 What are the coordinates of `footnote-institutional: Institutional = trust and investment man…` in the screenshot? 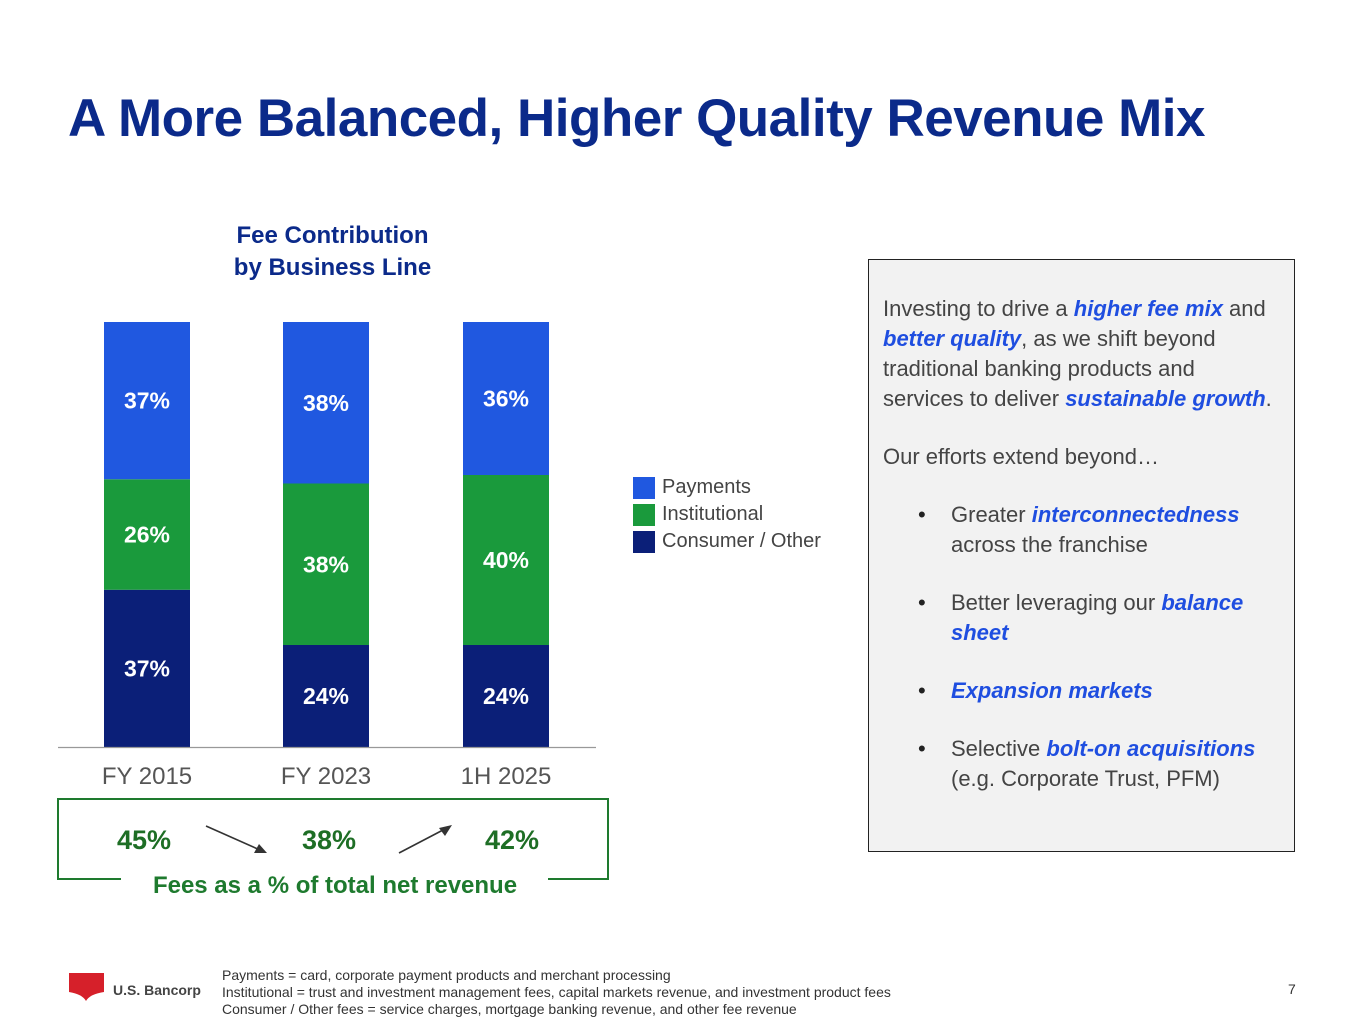 It's located at (556, 992).